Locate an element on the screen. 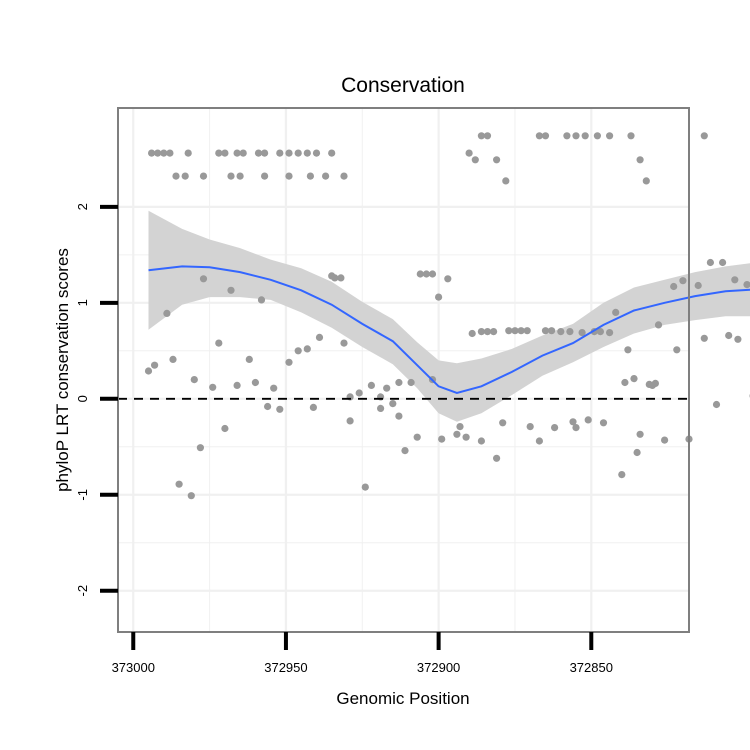  x-tick-label: 372950 is located at coordinates (285, 667).